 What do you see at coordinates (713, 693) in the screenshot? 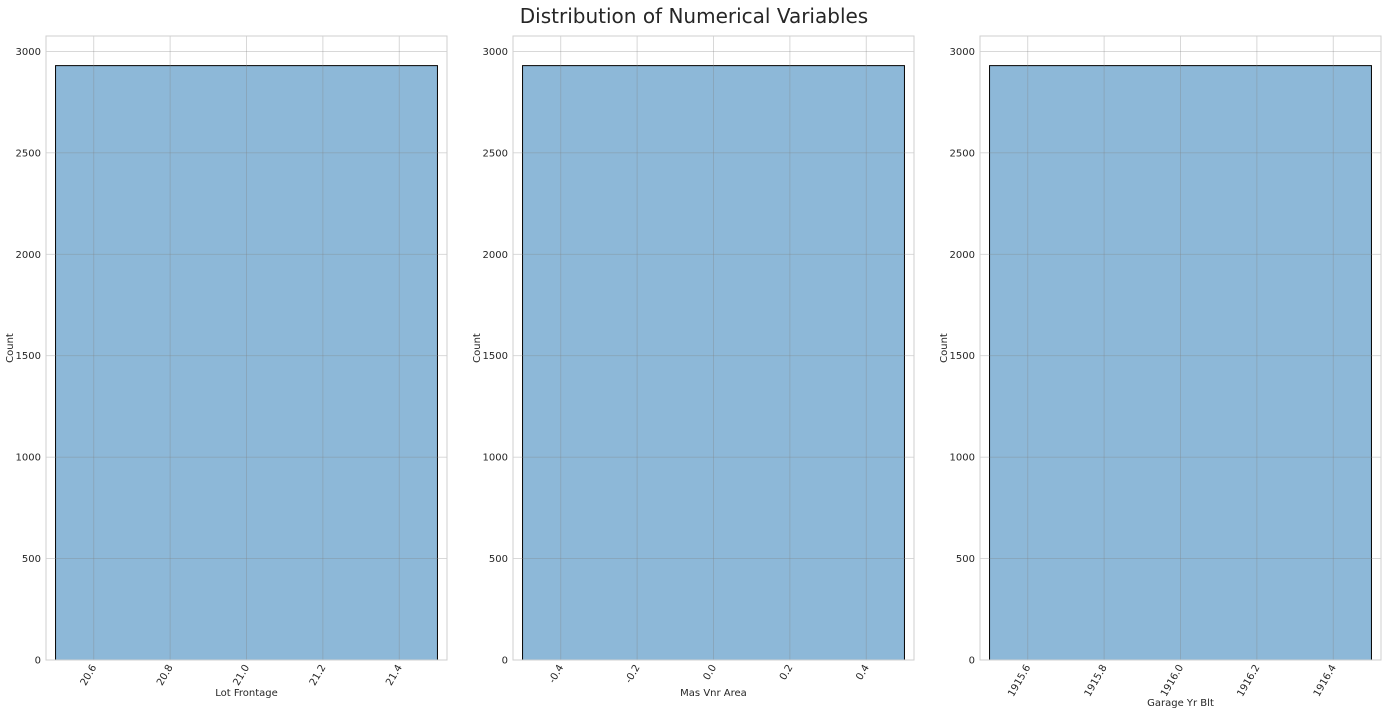
I see `x-axis-label: Mas Vnr Area` at bounding box center [713, 693].